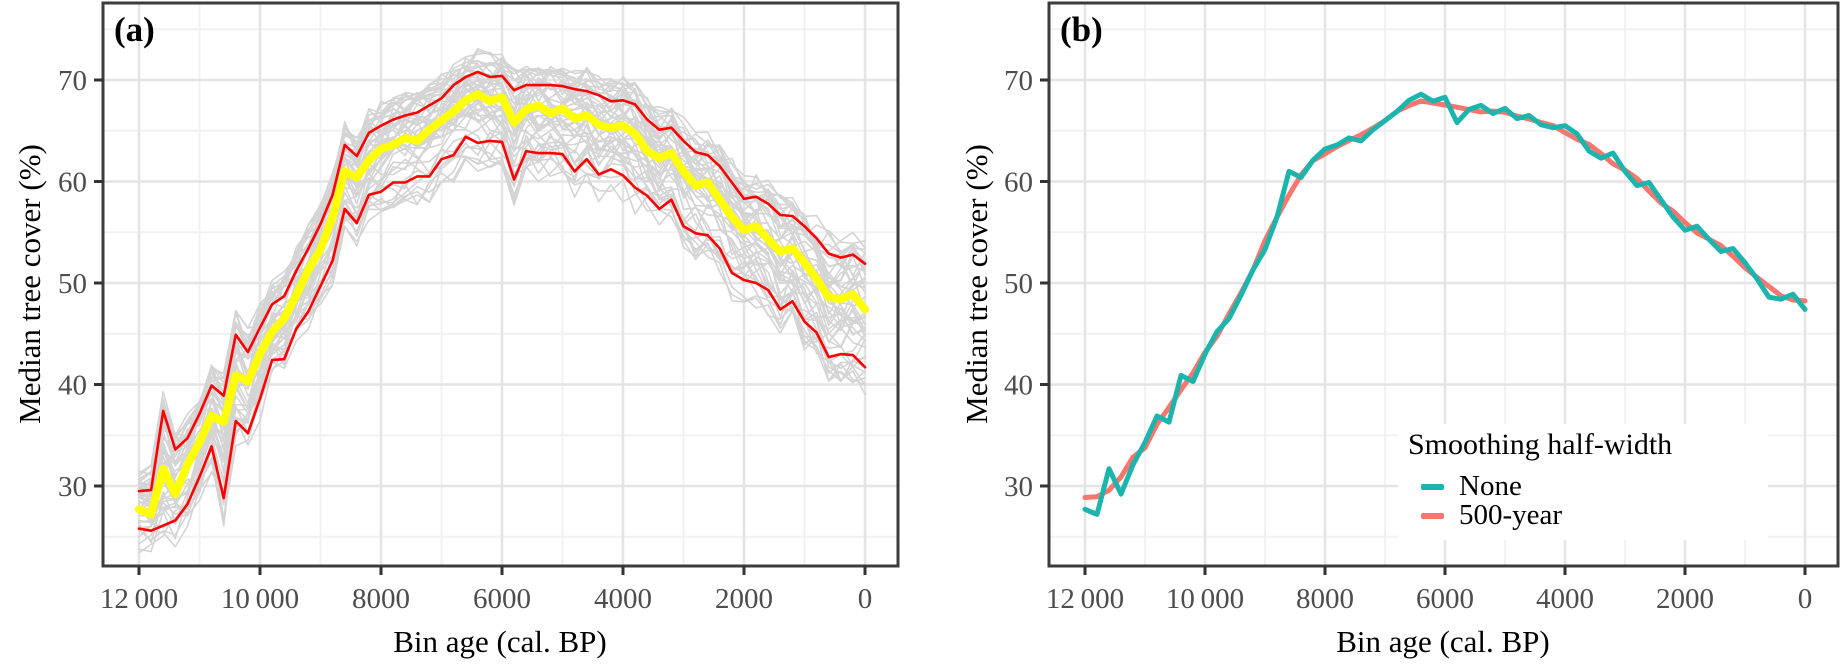 The width and height of the screenshot is (1845, 672). Describe the element at coordinates (1443, 641) in the screenshot. I see `panel-b-x-axis-title: Bin age (cal. BP)` at that location.